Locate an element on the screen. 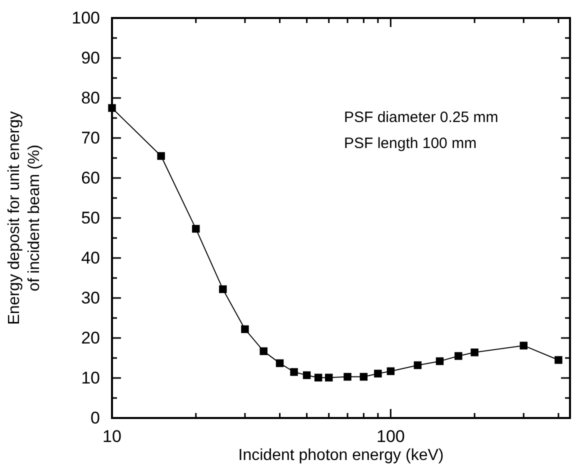 The height and width of the screenshot is (467, 574). y-tick-label: 70 is located at coordinates (90, 138).